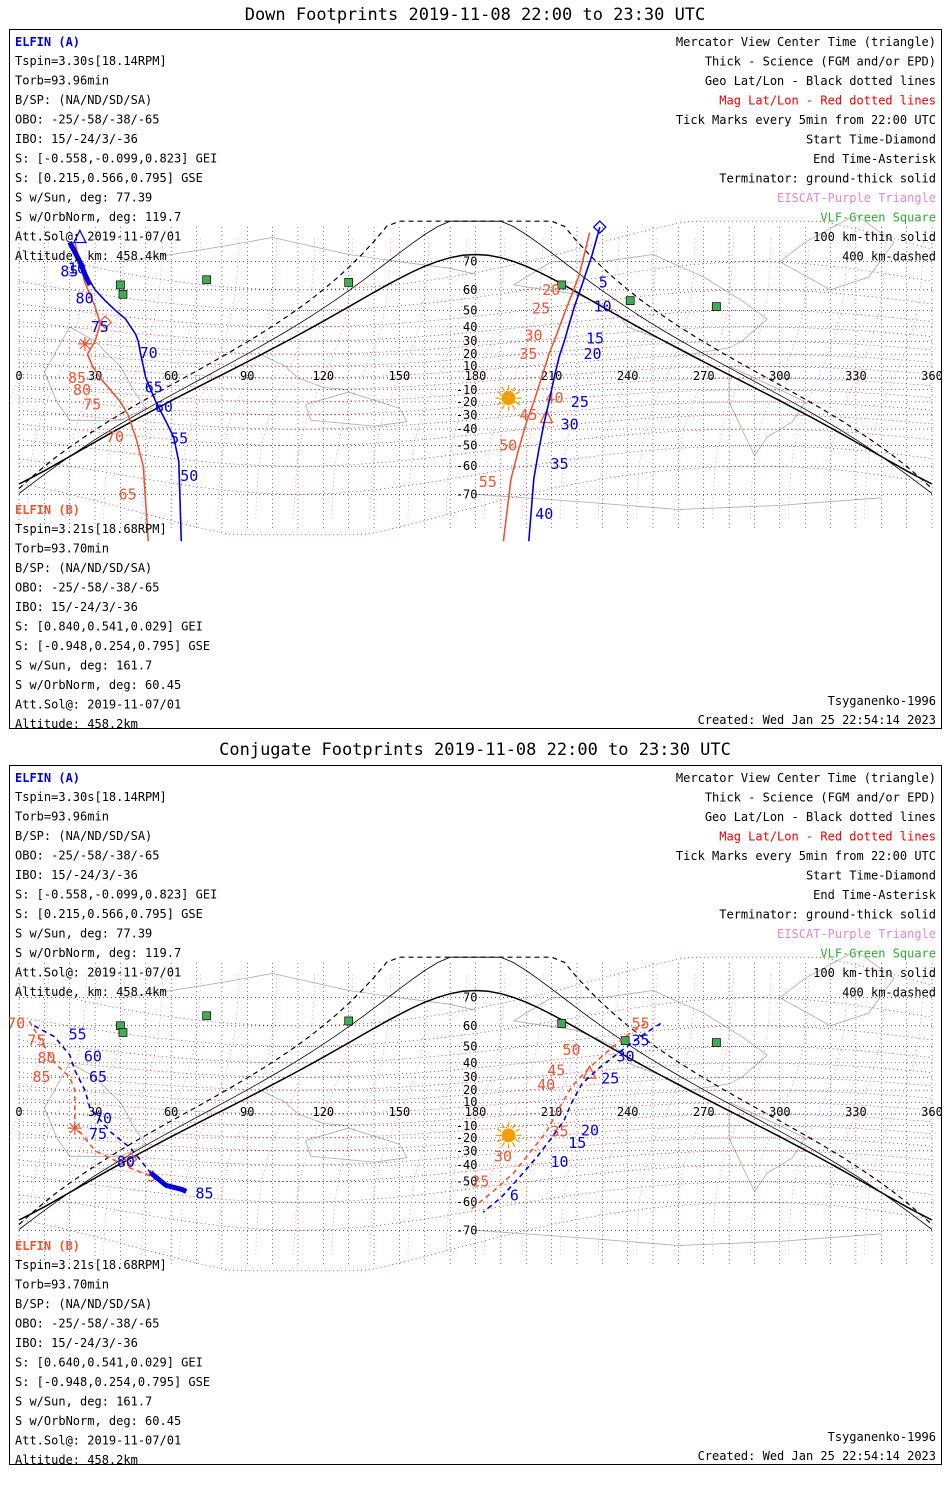 The height and width of the screenshot is (1500, 950). What do you see at coordinates (827, 179) in the screenshot?
I see `legend-entry: Terminator: ground-thick solid` at bounding box center [827, 179].